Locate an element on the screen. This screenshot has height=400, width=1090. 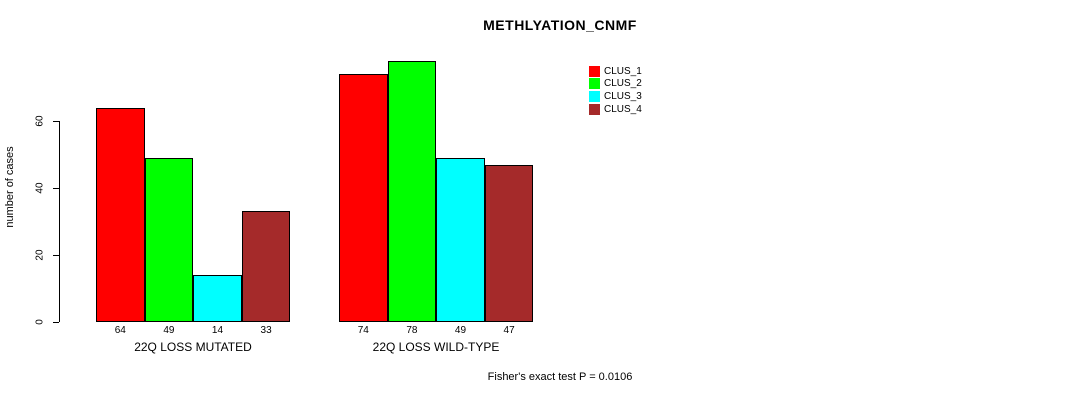
fisher-test-annotation: Fisher's exact test P = 0.0106 is located at coordinates (560, 377).